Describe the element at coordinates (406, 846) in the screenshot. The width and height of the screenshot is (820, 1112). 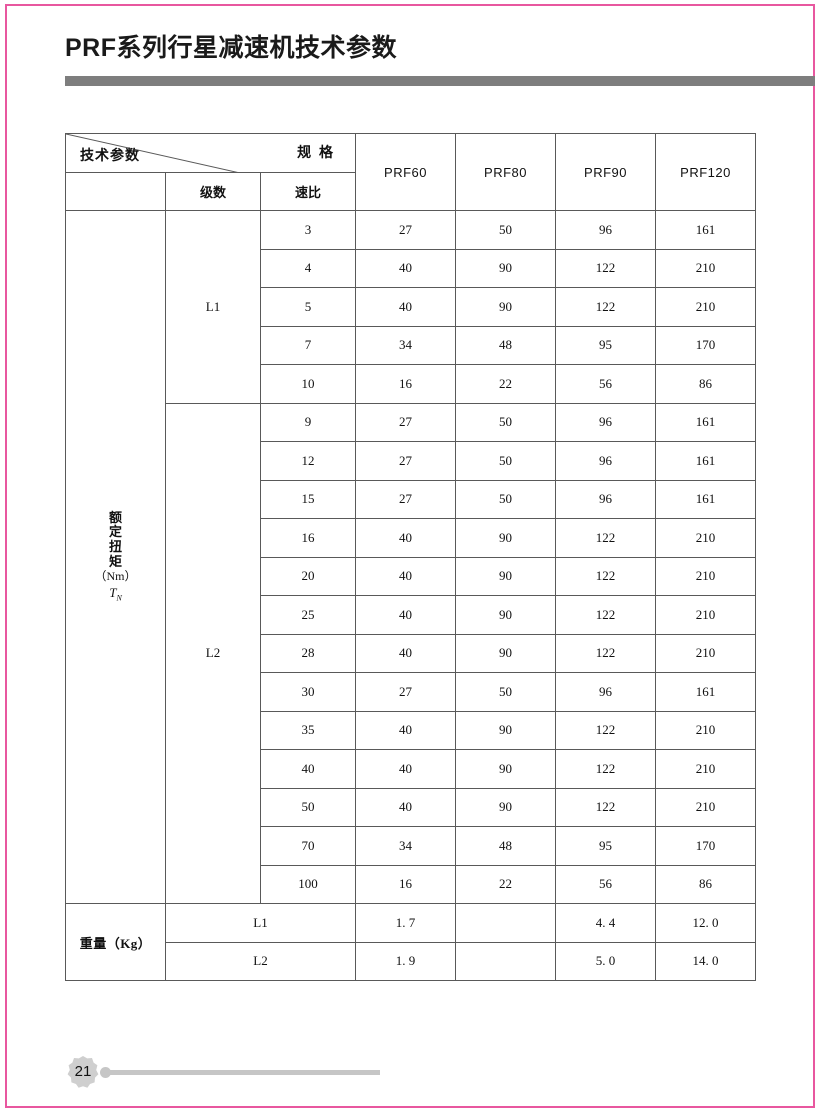
I see `value-cell: 34` at that location.